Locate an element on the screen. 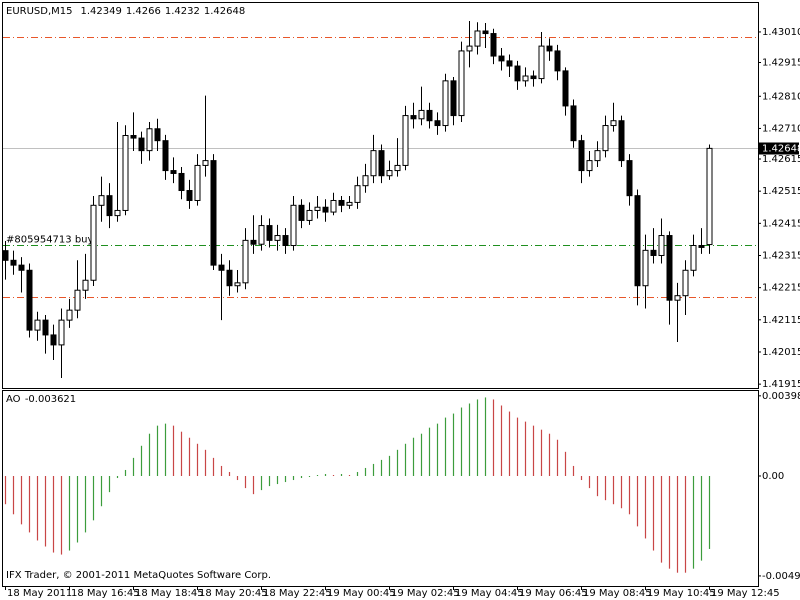 The width and height of the screenshot is (800, 600). x-tick-label: 19 May 08:45 is located at coordinates (617, 593).